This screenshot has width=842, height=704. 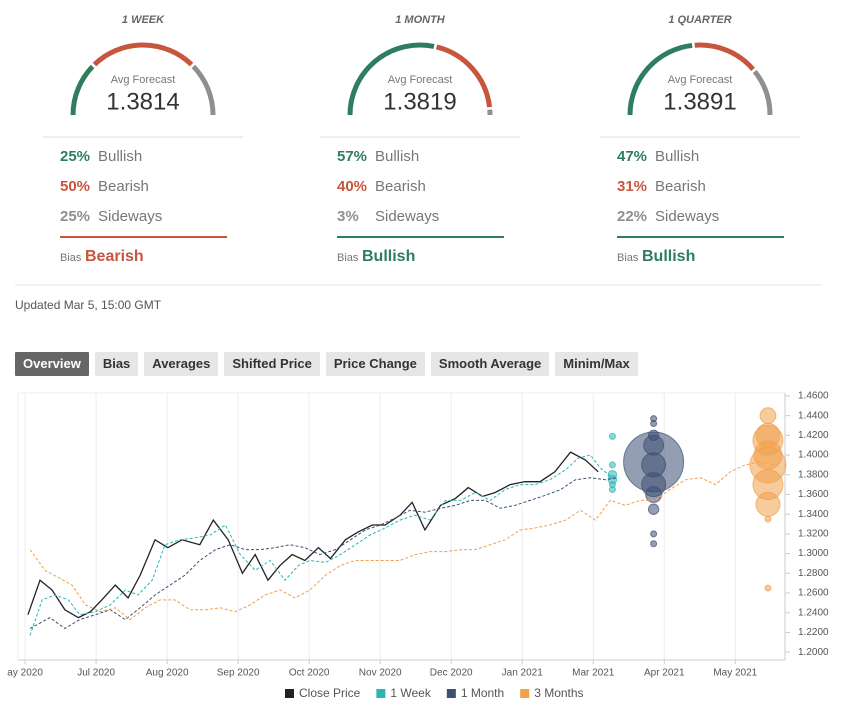 What do you see at coordinates (75, 186) in the screenshot?
I see `percent-label: 50%` at bounding box center [75, 186].